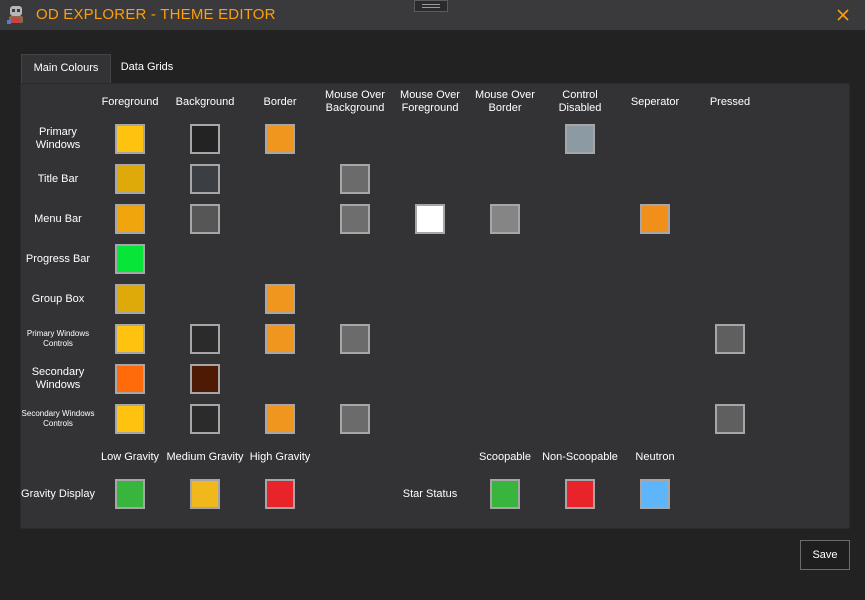 The width and height of the screenshot is (865, 600). I want to click on window-title: OD EXPLORER - THEME EDITOR, so click(156, 14).